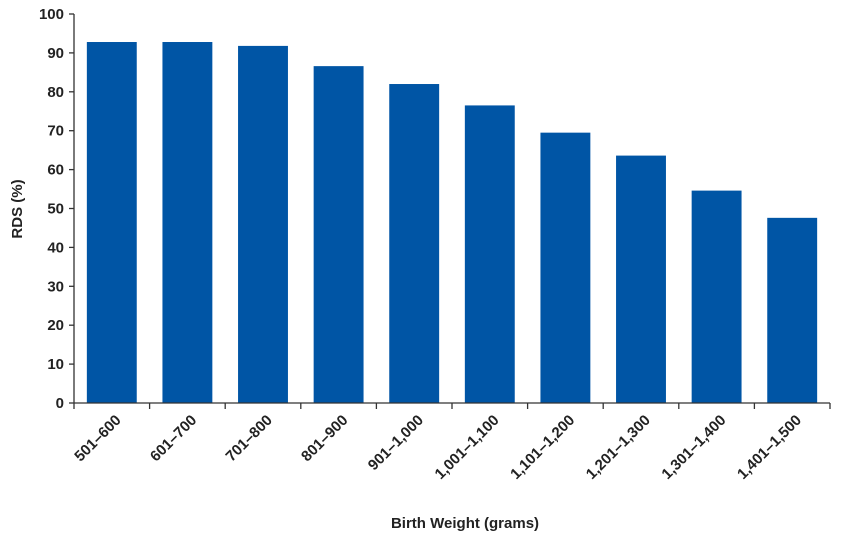  I want to click on y-tick-label: 20, so click(55, 325).